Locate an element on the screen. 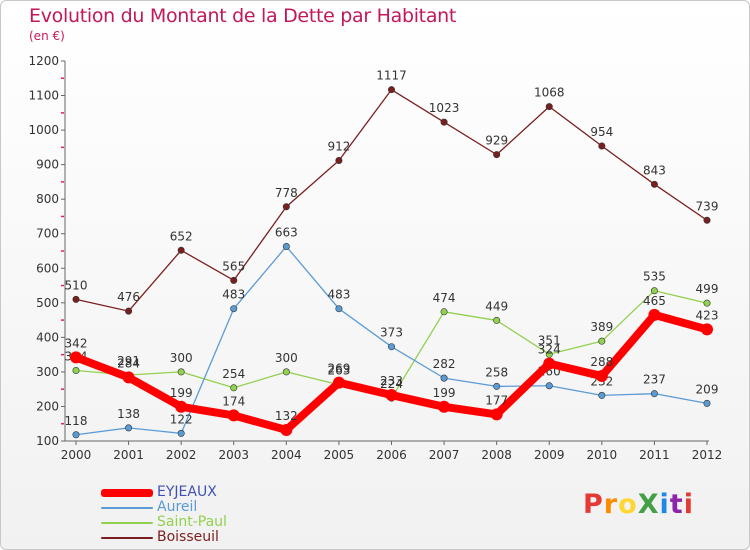 The image size is (750, 550). data-label: 778 is located at coordinates (286, 193).